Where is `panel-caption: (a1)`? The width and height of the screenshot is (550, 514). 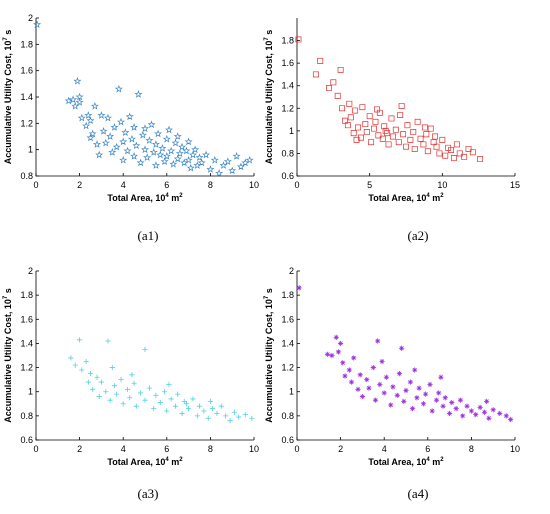
panel-caption: (a1) is located at coordinates (148, 235).